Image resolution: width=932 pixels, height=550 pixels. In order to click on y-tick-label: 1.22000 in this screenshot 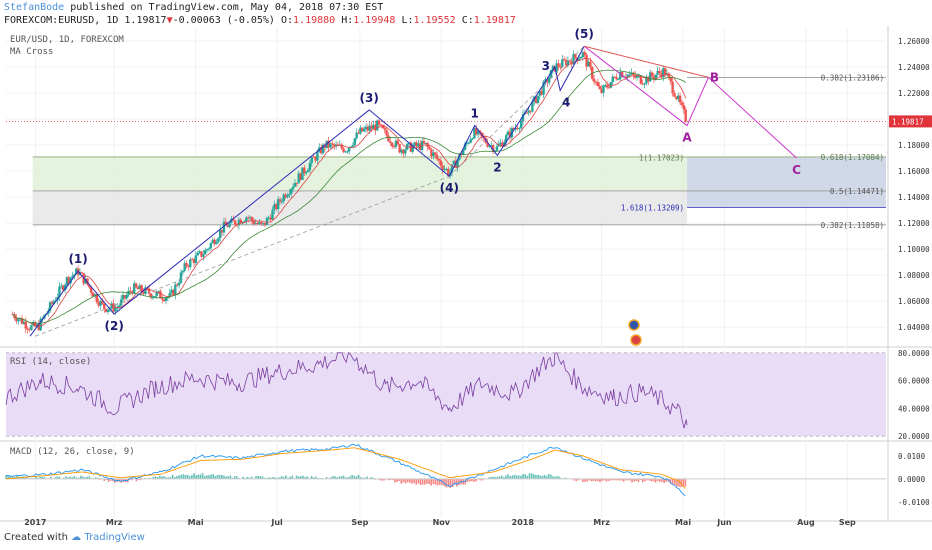, I will do `click(914, 93)`.